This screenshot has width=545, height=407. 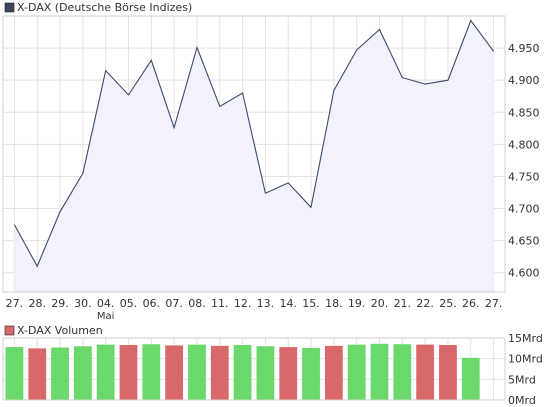 I want to click on x-tick-label: 20., so click(x=380, y=303).